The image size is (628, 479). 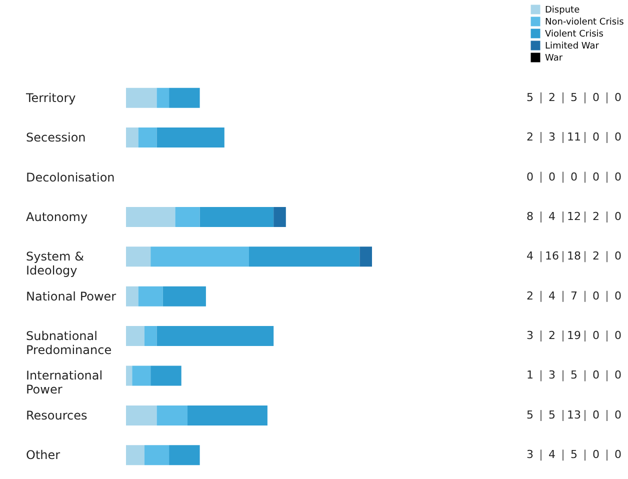 I want to click on data-label: 13, so click(x=574, y=415).